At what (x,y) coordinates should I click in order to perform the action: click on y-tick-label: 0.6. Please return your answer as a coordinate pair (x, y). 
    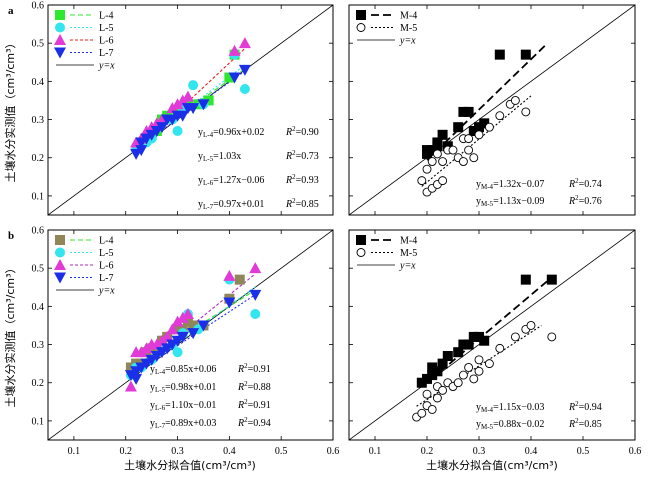
    Looking at the image, I should click on (38, 6).